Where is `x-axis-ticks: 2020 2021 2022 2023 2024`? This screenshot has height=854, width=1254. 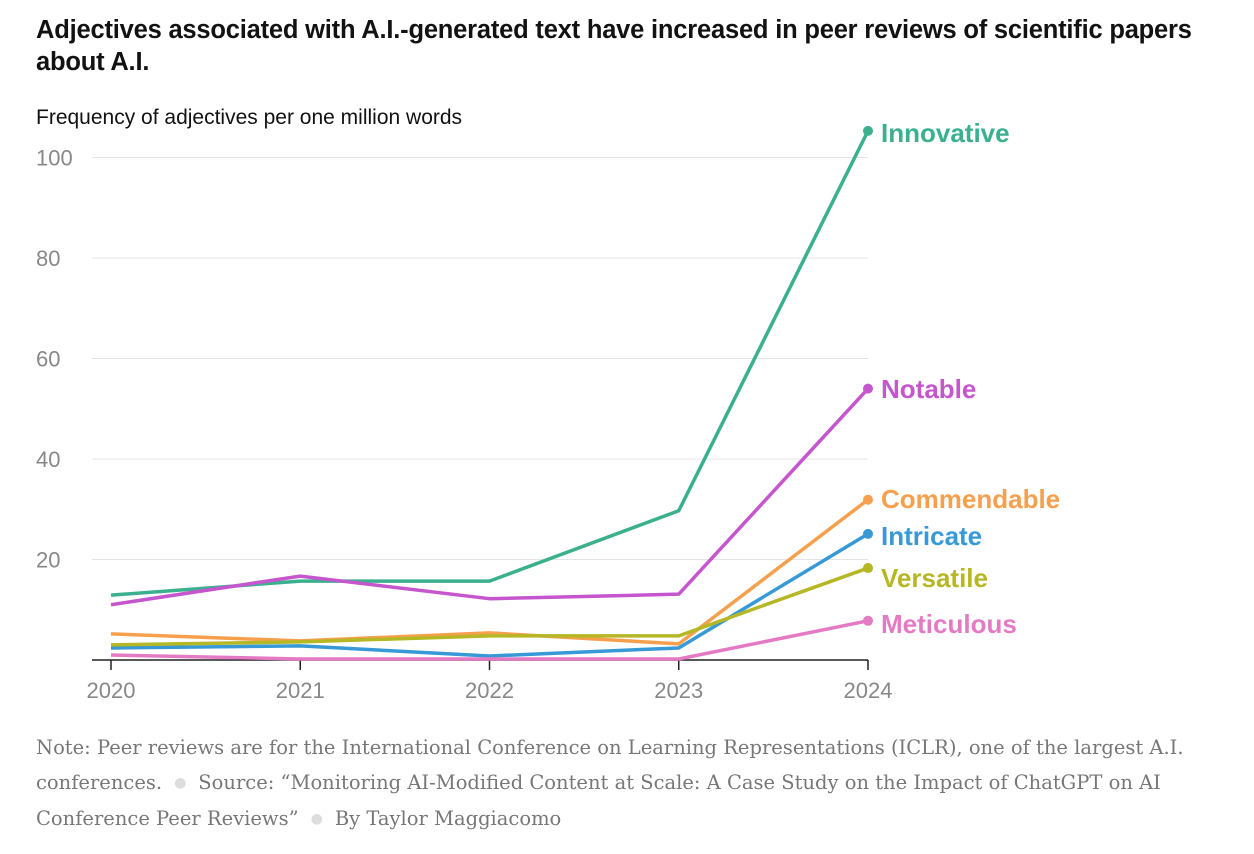 x-axis-ticks: 2020 2021 2022 2023 2024 is located at coordinates (490, 681).